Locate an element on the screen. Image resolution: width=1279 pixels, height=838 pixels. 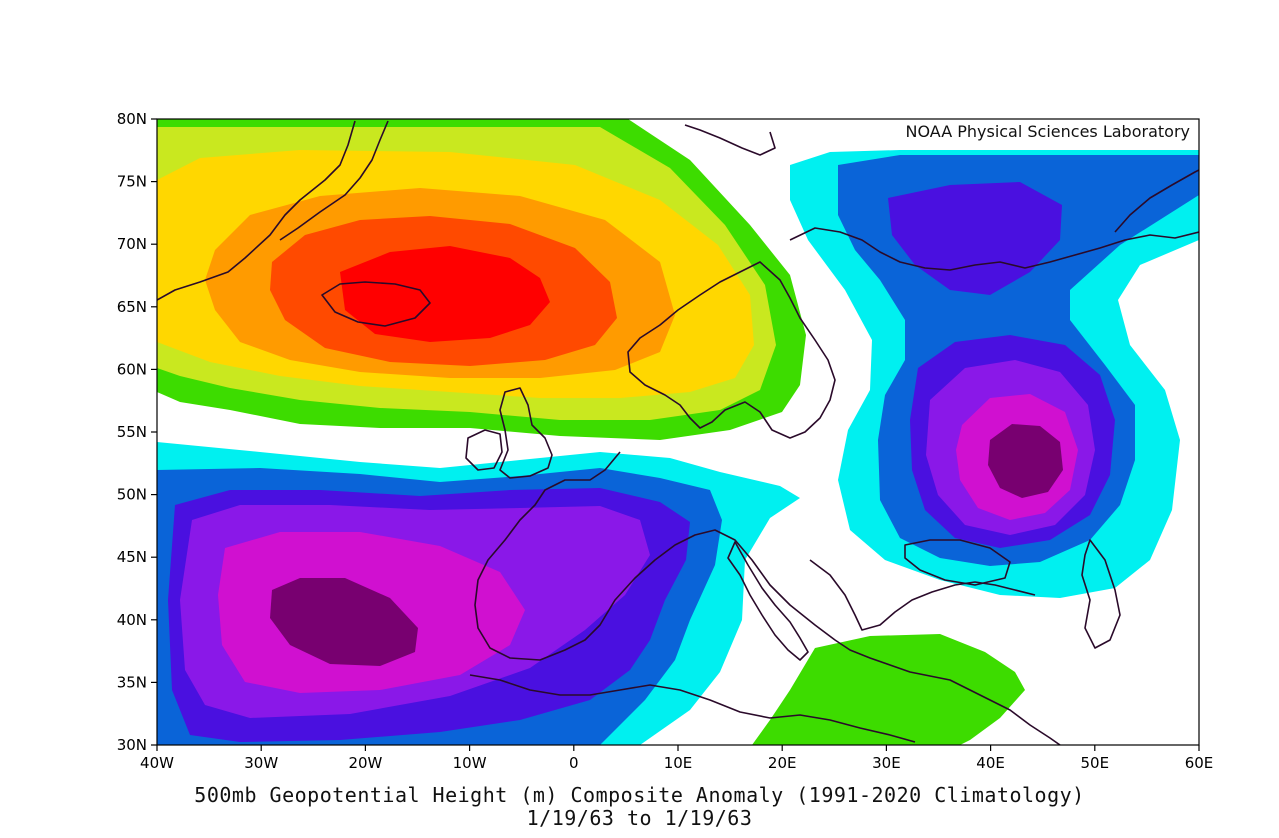
europe-coast is located at coordinates (731, 350).